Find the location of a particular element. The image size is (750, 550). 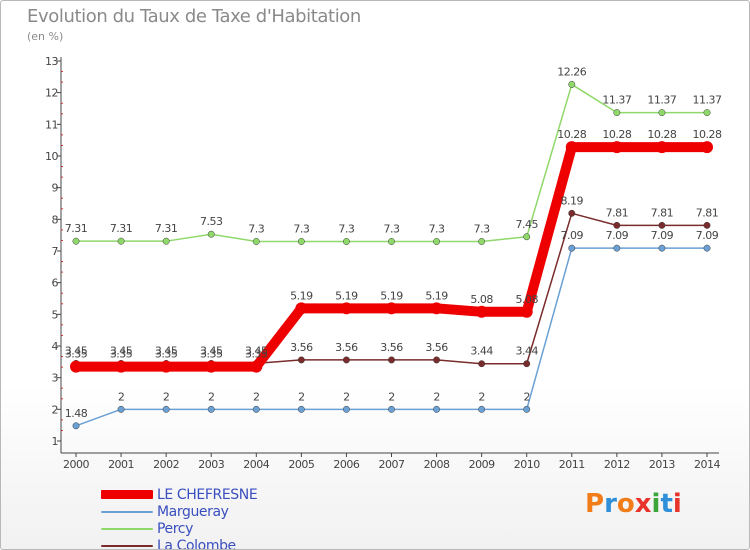

y-tick-label: 7 is located at coordinates (55, 251).